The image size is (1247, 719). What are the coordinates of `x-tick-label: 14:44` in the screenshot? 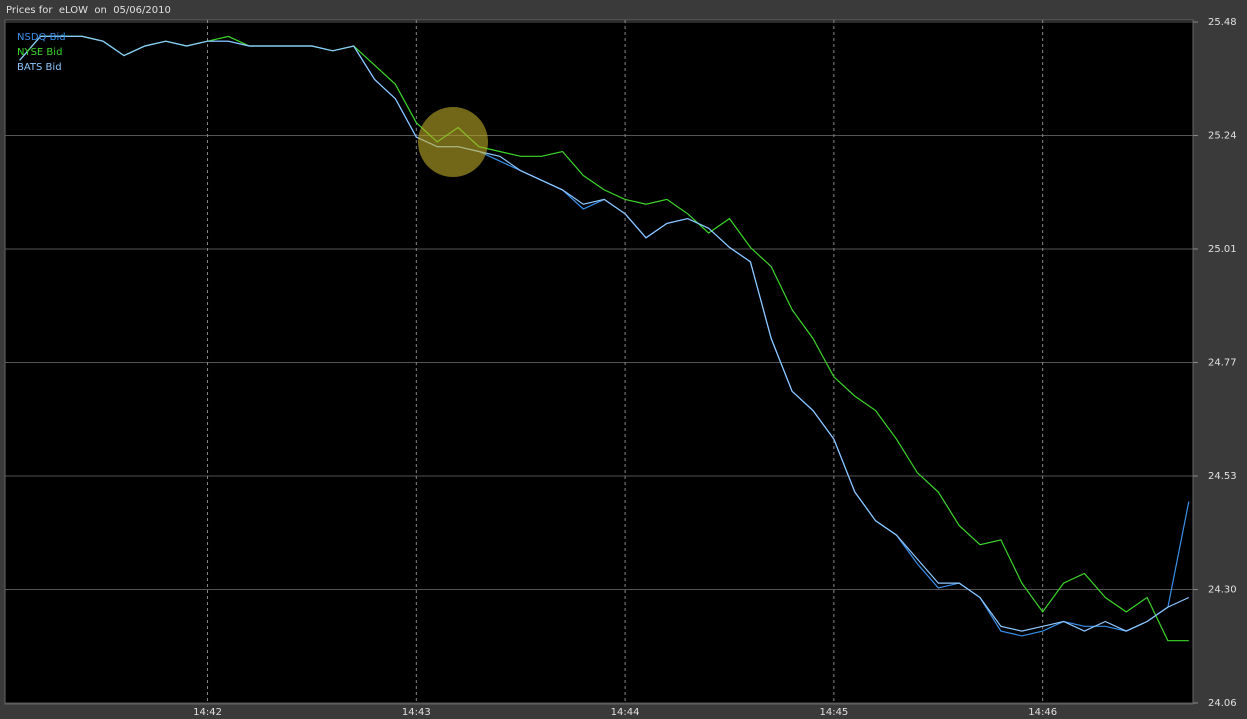 It's located at (625, 712).